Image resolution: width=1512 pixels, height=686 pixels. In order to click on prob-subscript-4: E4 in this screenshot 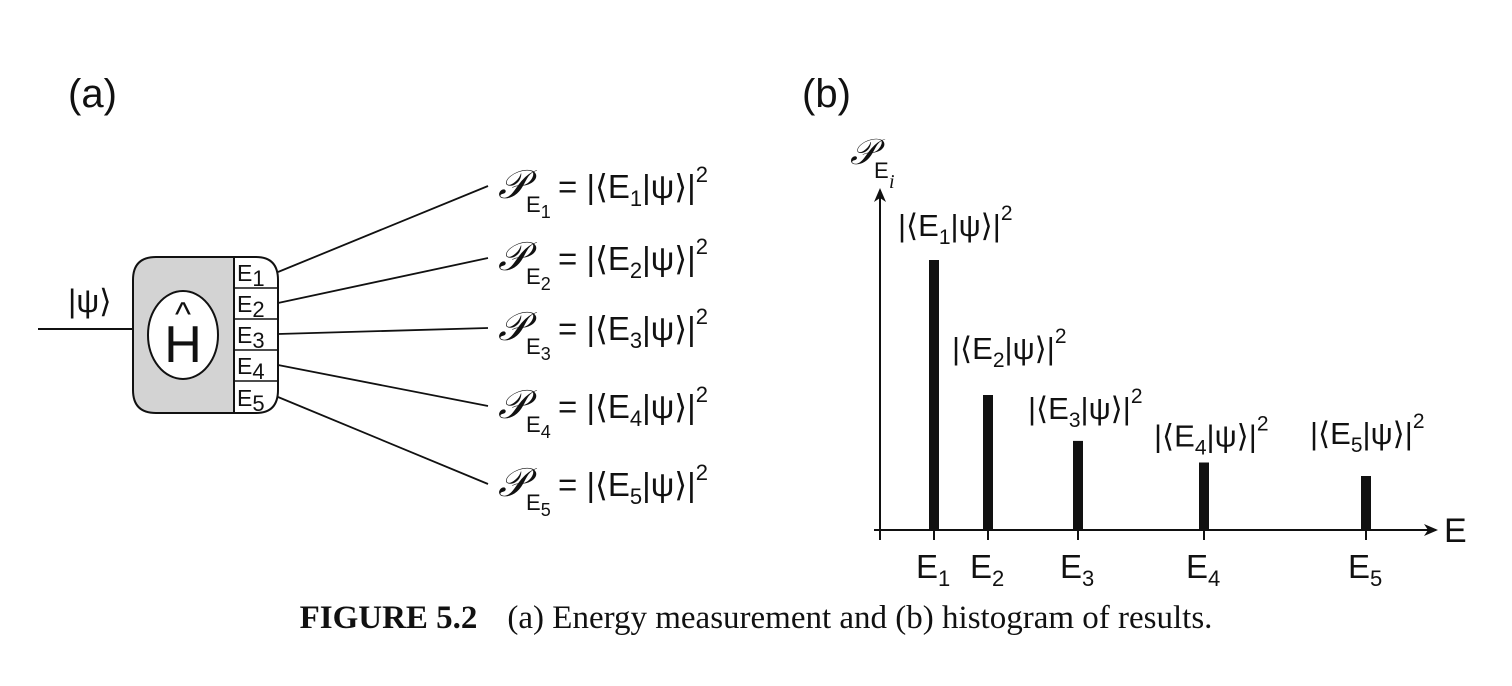, I will do `click(538, 427)`.